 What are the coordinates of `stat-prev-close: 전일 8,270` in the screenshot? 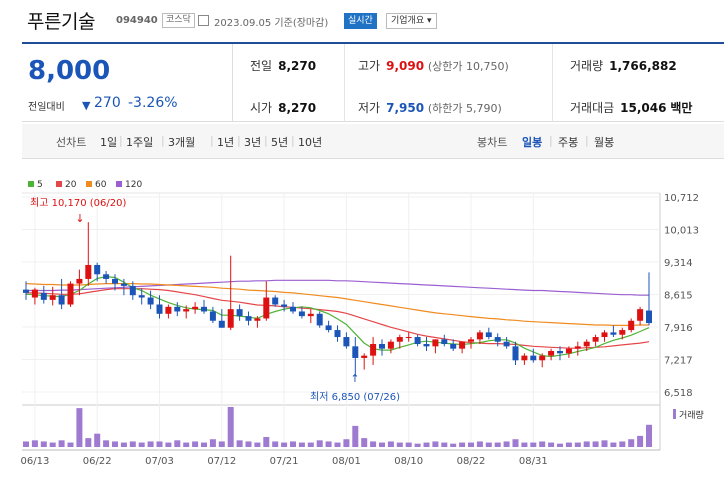 It's located at (283, 65).